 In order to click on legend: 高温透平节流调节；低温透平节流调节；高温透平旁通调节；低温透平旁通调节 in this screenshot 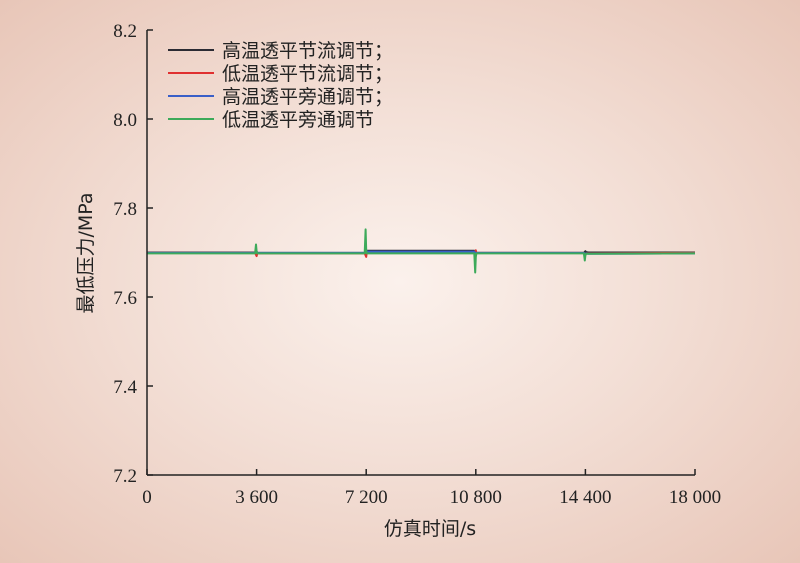, I will do `click(280, 85)`.